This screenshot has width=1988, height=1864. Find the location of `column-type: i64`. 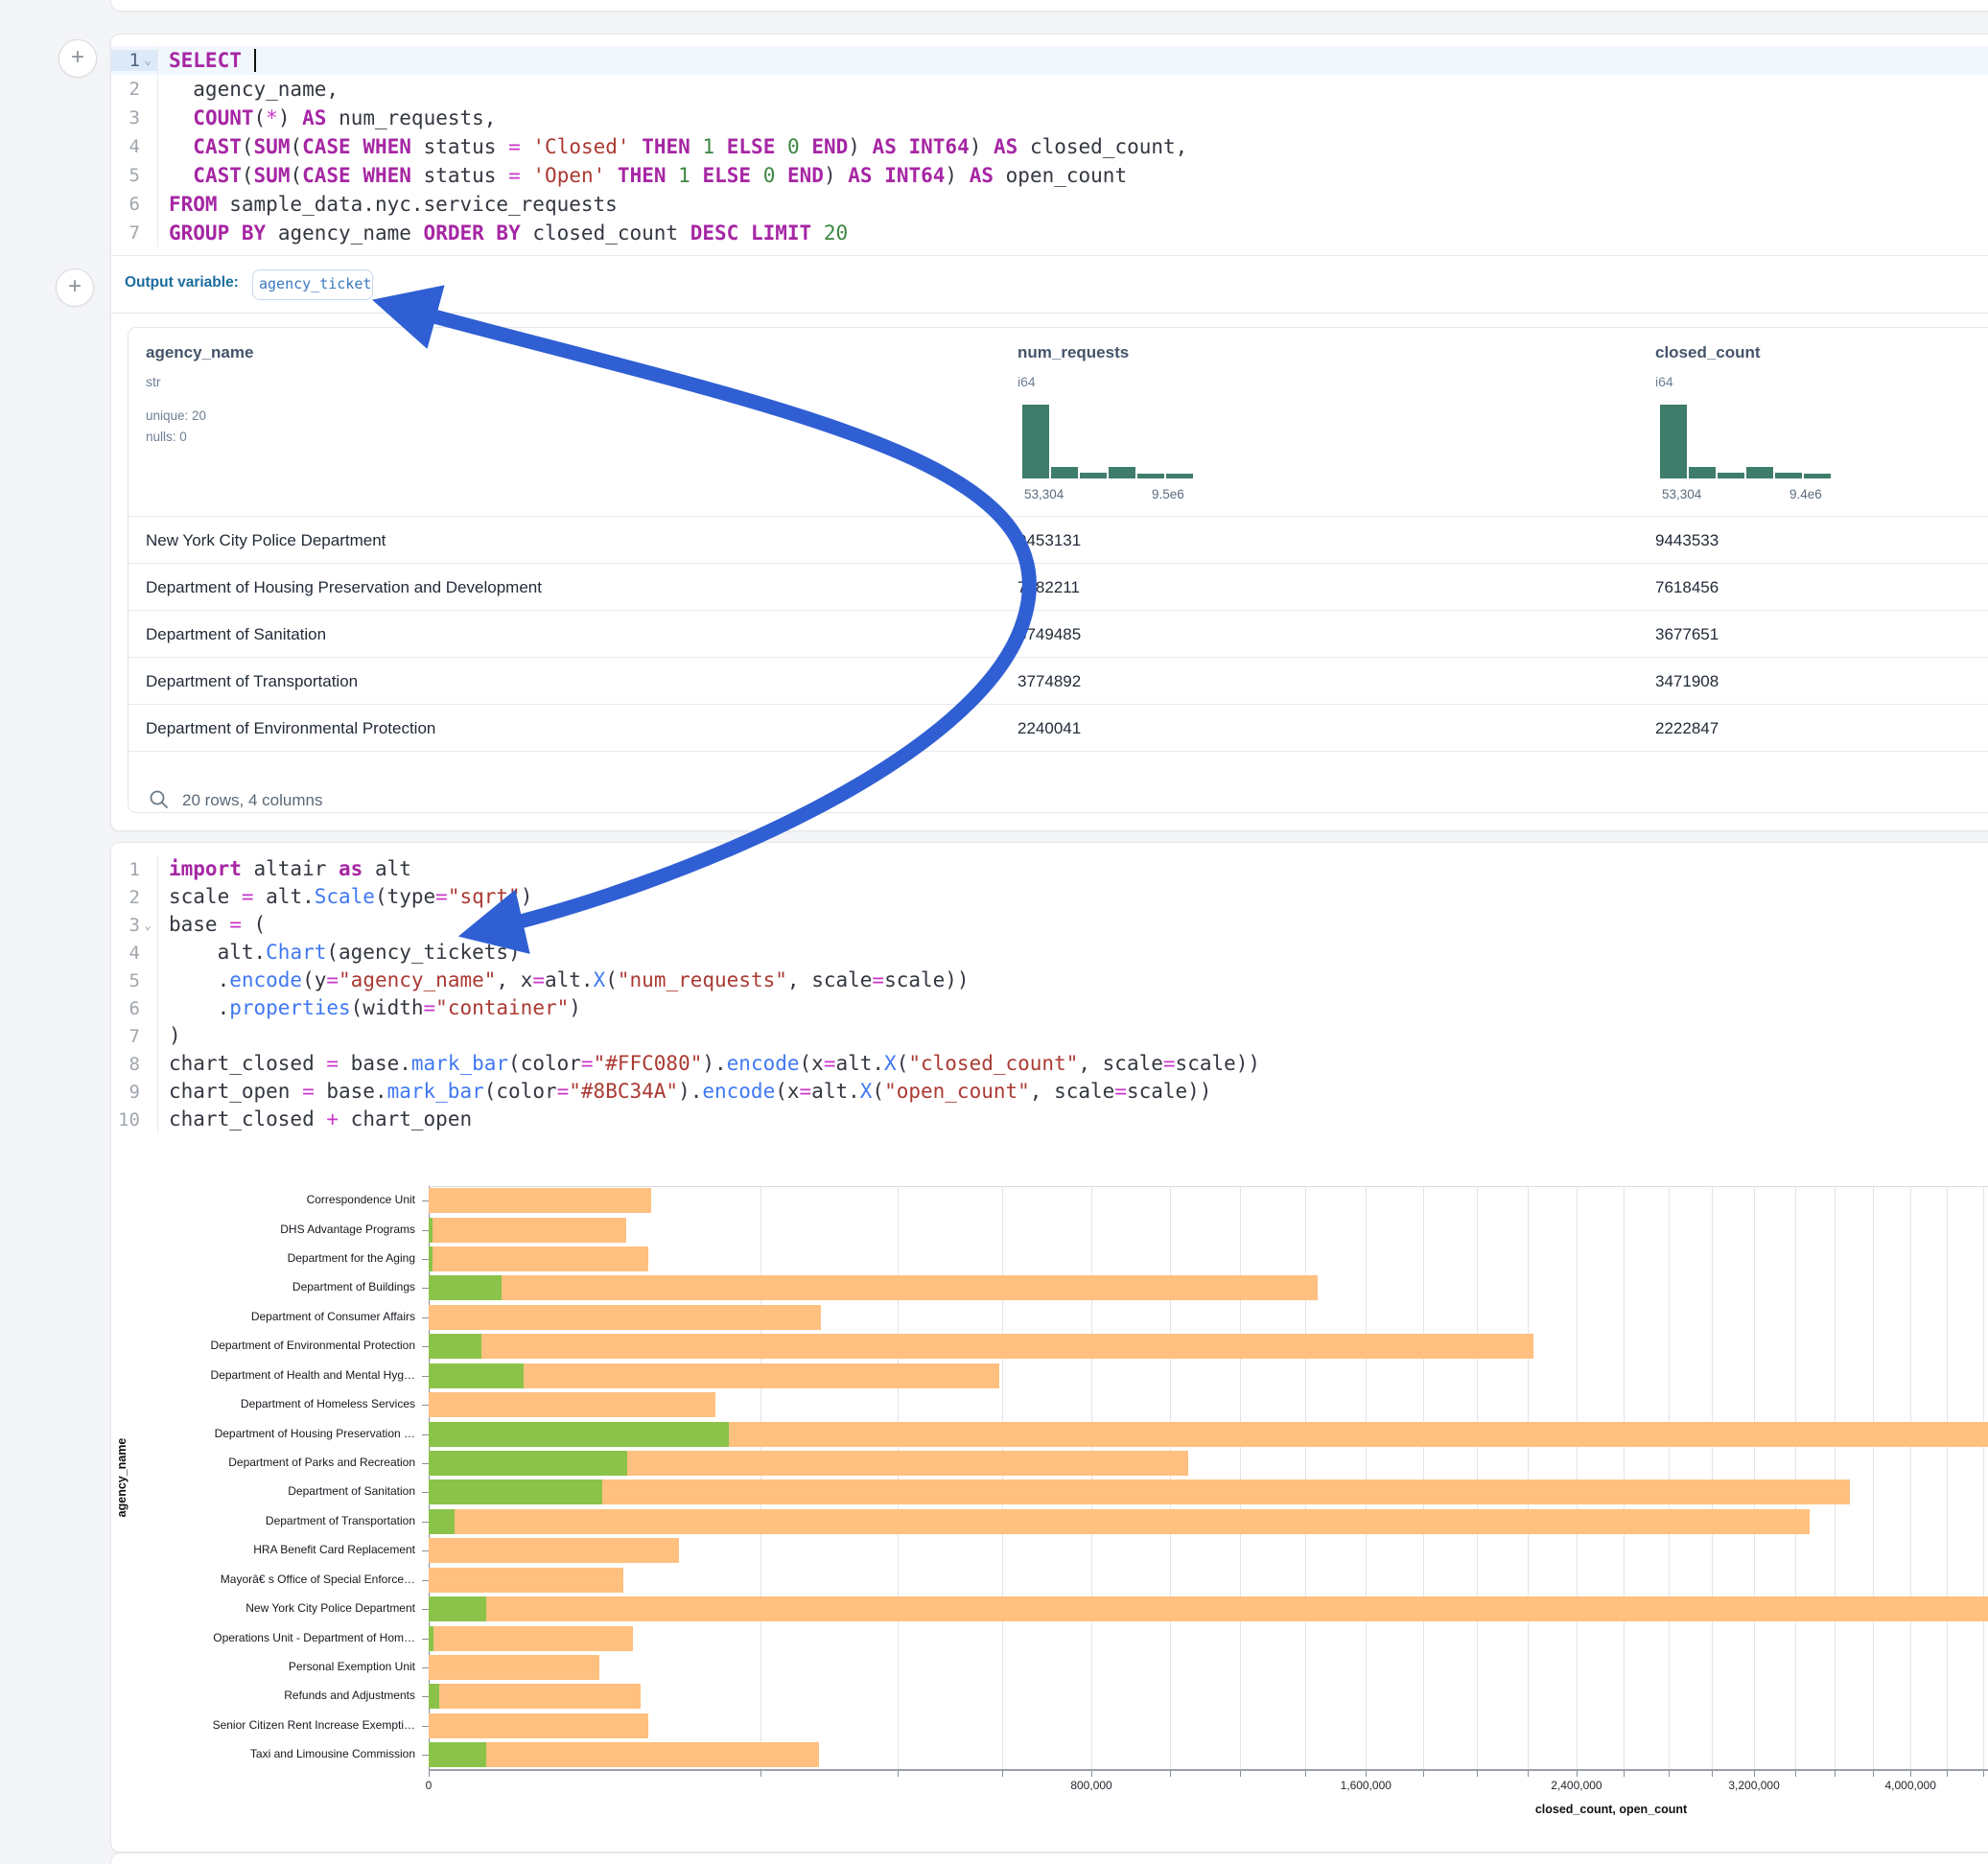

column-type: i64 is located at coordinates (1027, 381).